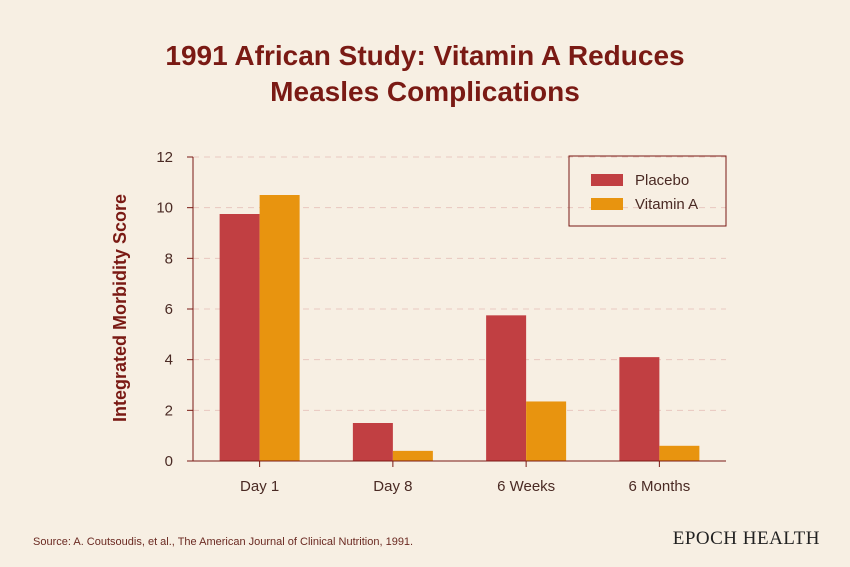 Image resolution: width=850 pixels, height=567 pixels. I want to click on y-tick-label: 8, so click(169, 258).